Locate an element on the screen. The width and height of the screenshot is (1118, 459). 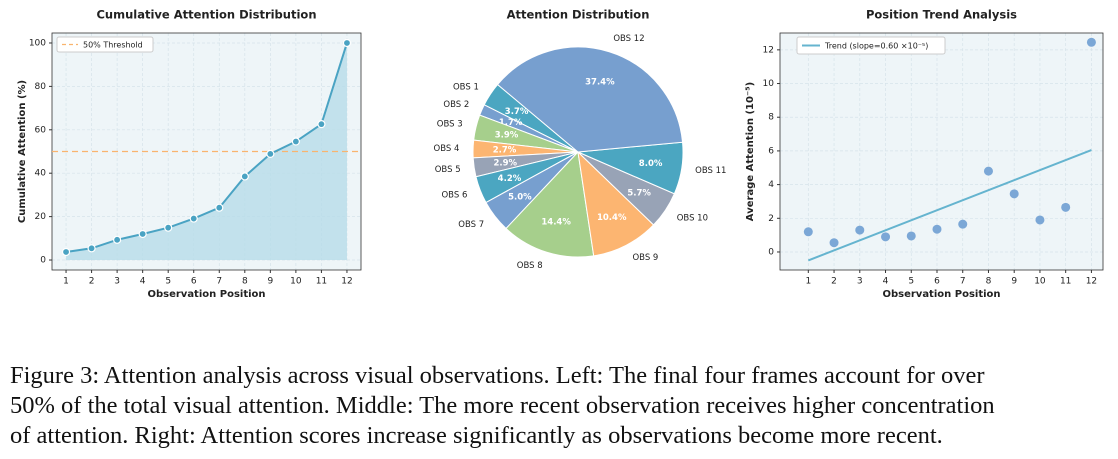
y-tick-label: 12 is located at coordinates (768, 50).